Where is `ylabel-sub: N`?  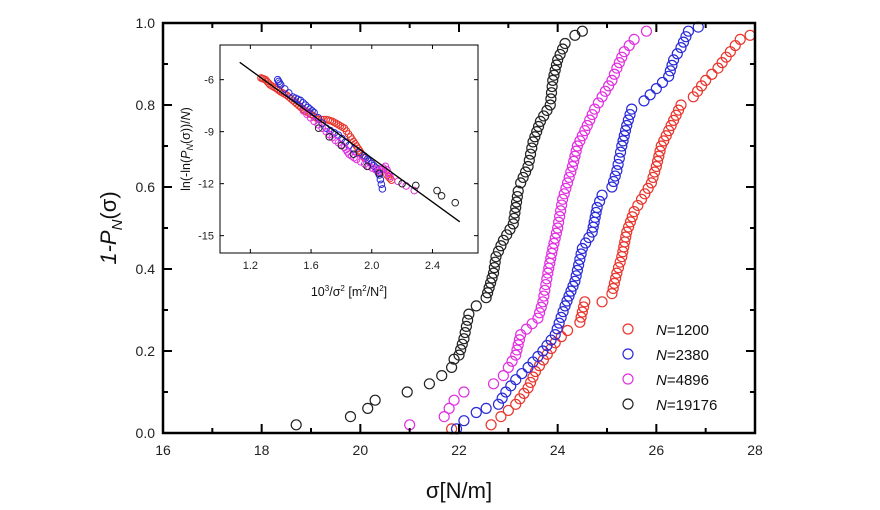
ylabel-sub: N is located at coordinates (117, 224).